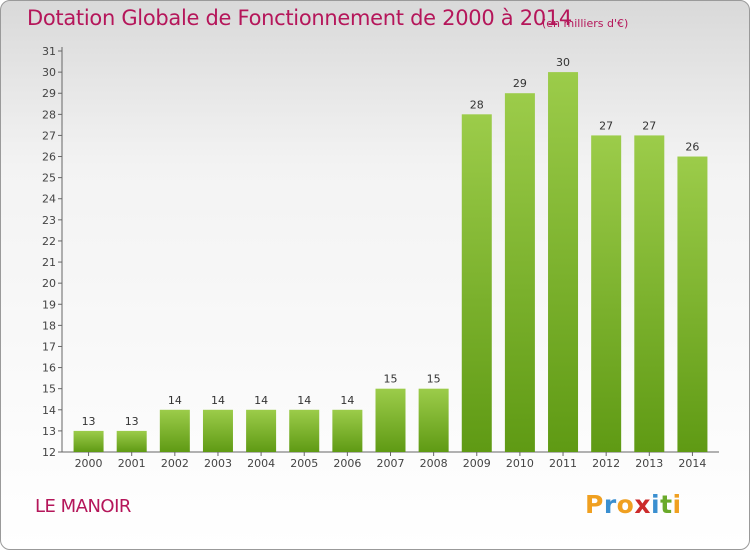 The width and height of the screenshot is (750, 550). What do you see at coordinates (692, 304) in the screenshot?
I see `bar-2014` at bounding box center [692, 304].